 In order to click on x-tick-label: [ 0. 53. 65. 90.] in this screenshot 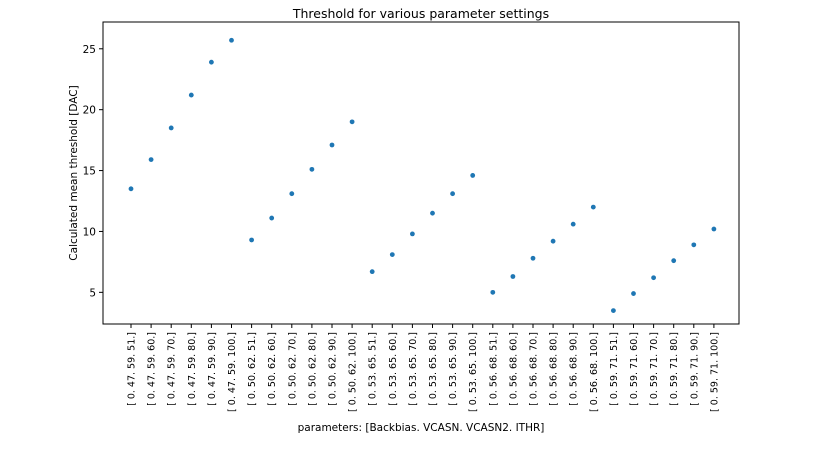, I will do `click(453, 369)`.